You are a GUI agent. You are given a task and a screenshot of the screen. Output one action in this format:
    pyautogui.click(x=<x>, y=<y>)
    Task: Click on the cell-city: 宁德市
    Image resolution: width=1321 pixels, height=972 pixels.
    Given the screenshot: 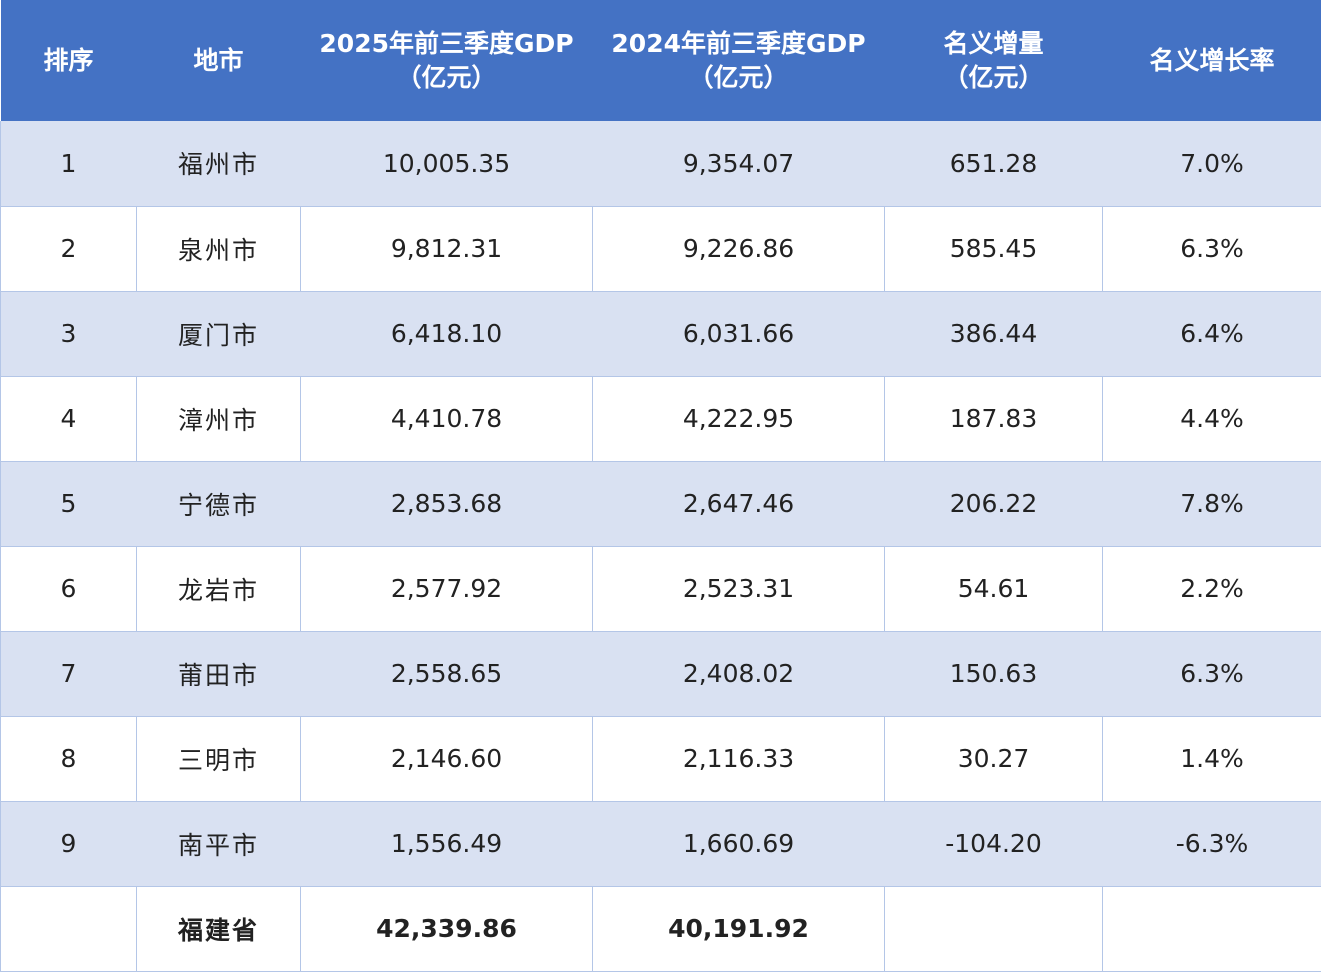 What is the action you would take?
    pyautogui.click(x=218, y=504)
    